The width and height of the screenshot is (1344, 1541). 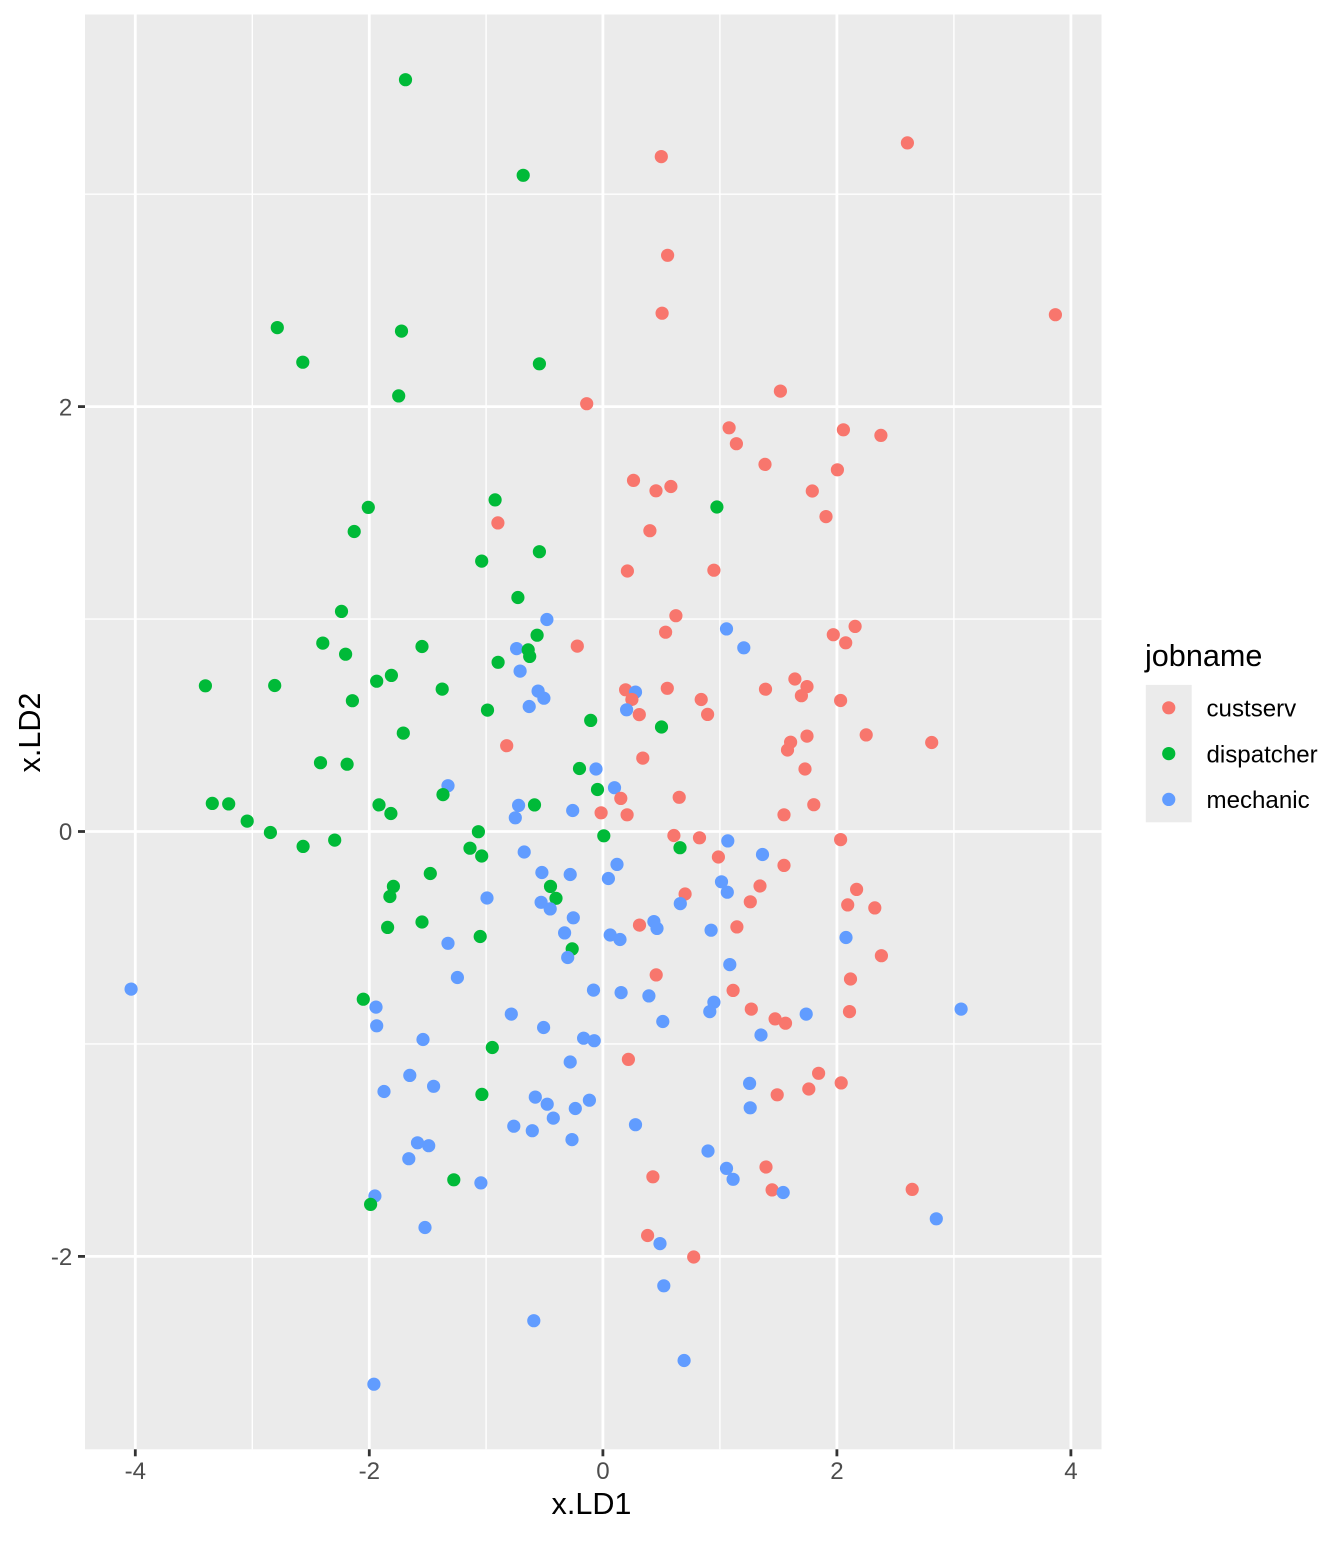 What do you see at coordinates (1252, 709) in the screenshot?
I see `svg-text: custserv` at bounding box center [1252, 709].